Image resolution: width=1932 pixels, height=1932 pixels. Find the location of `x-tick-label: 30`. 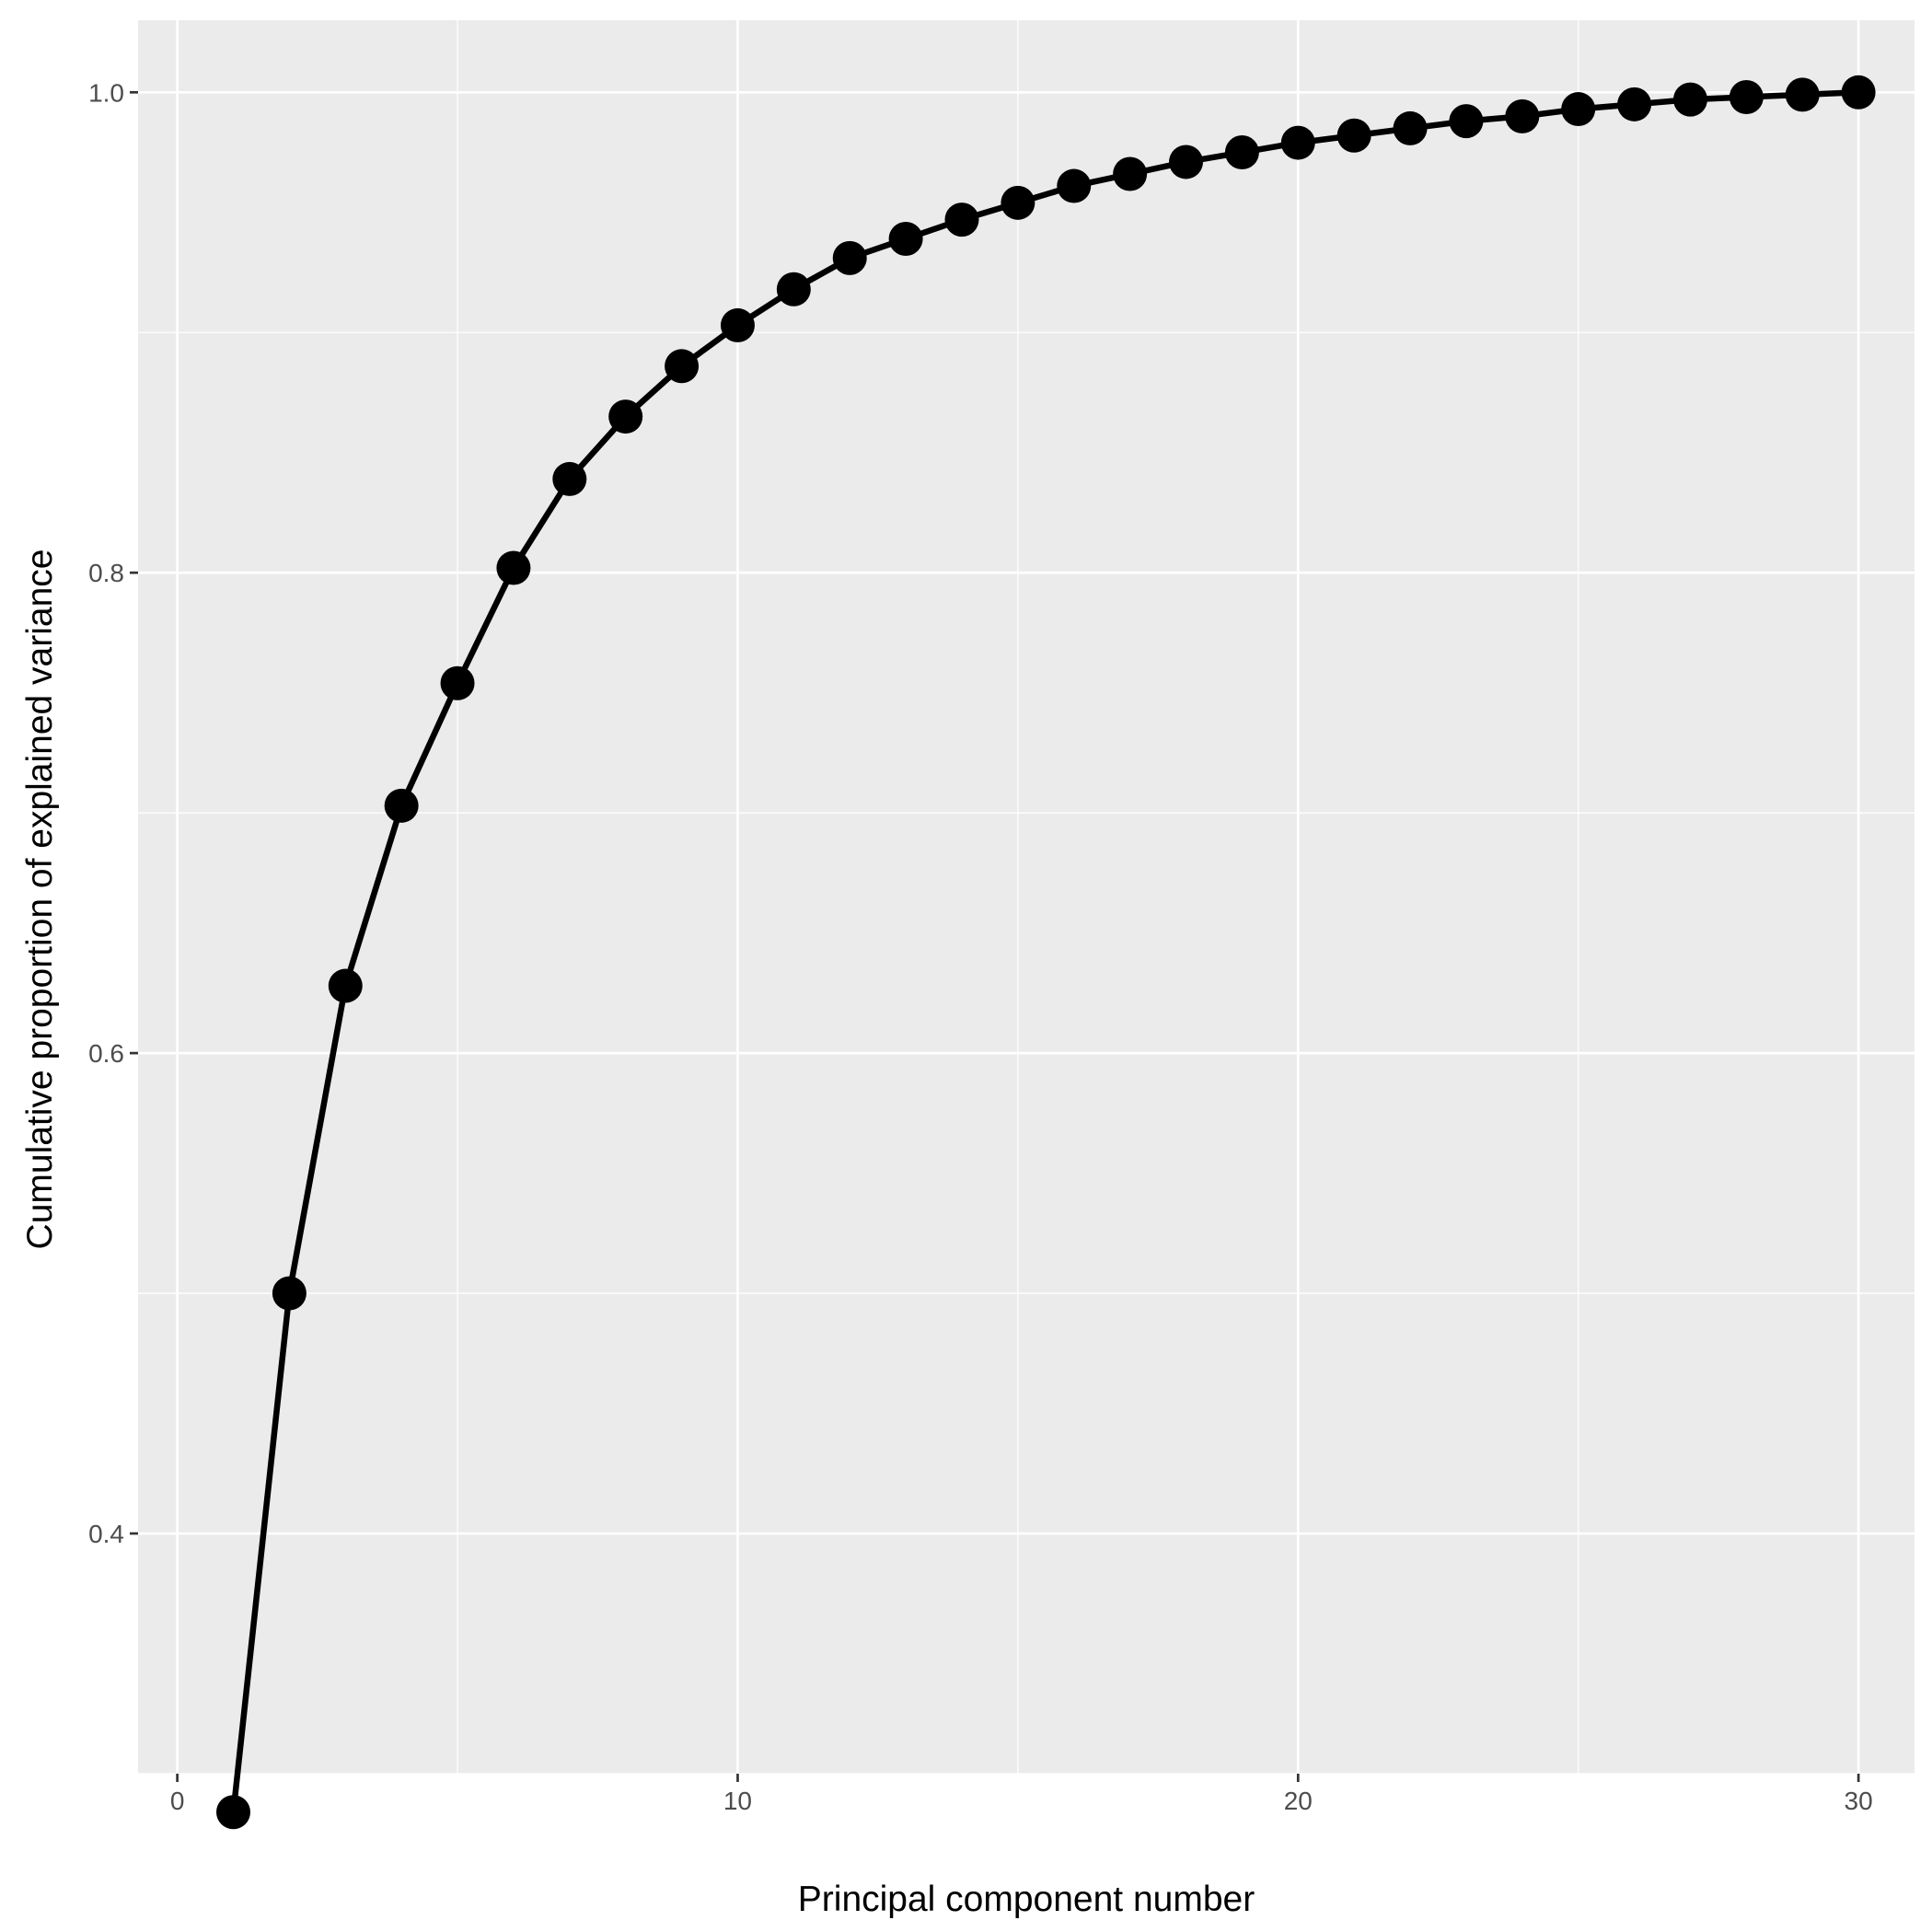

x-tick-label: 30 is located at coordinates (1859, 1801).